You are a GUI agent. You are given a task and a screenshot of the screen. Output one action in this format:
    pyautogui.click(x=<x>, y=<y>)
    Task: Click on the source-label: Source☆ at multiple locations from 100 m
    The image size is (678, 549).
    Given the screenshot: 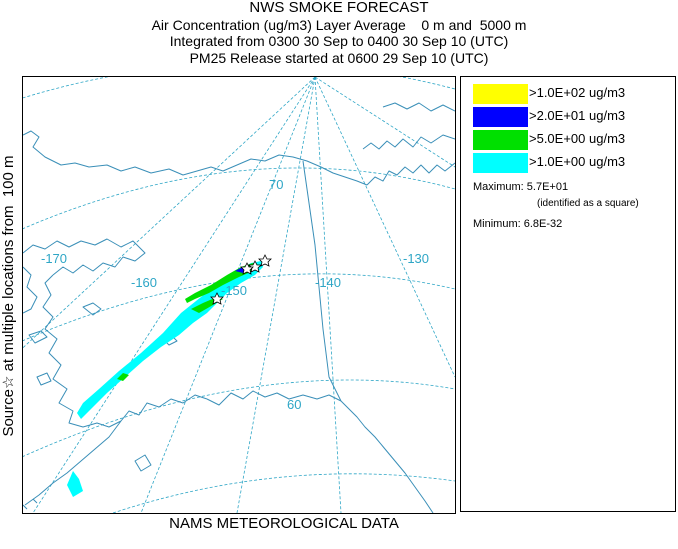 What is the action you would take?
    pyautogui.click(x=8, y=296)
    